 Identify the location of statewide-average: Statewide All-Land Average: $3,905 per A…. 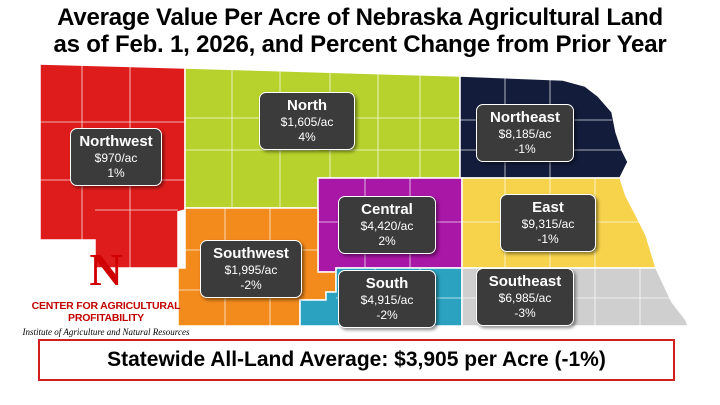
(356, 360).